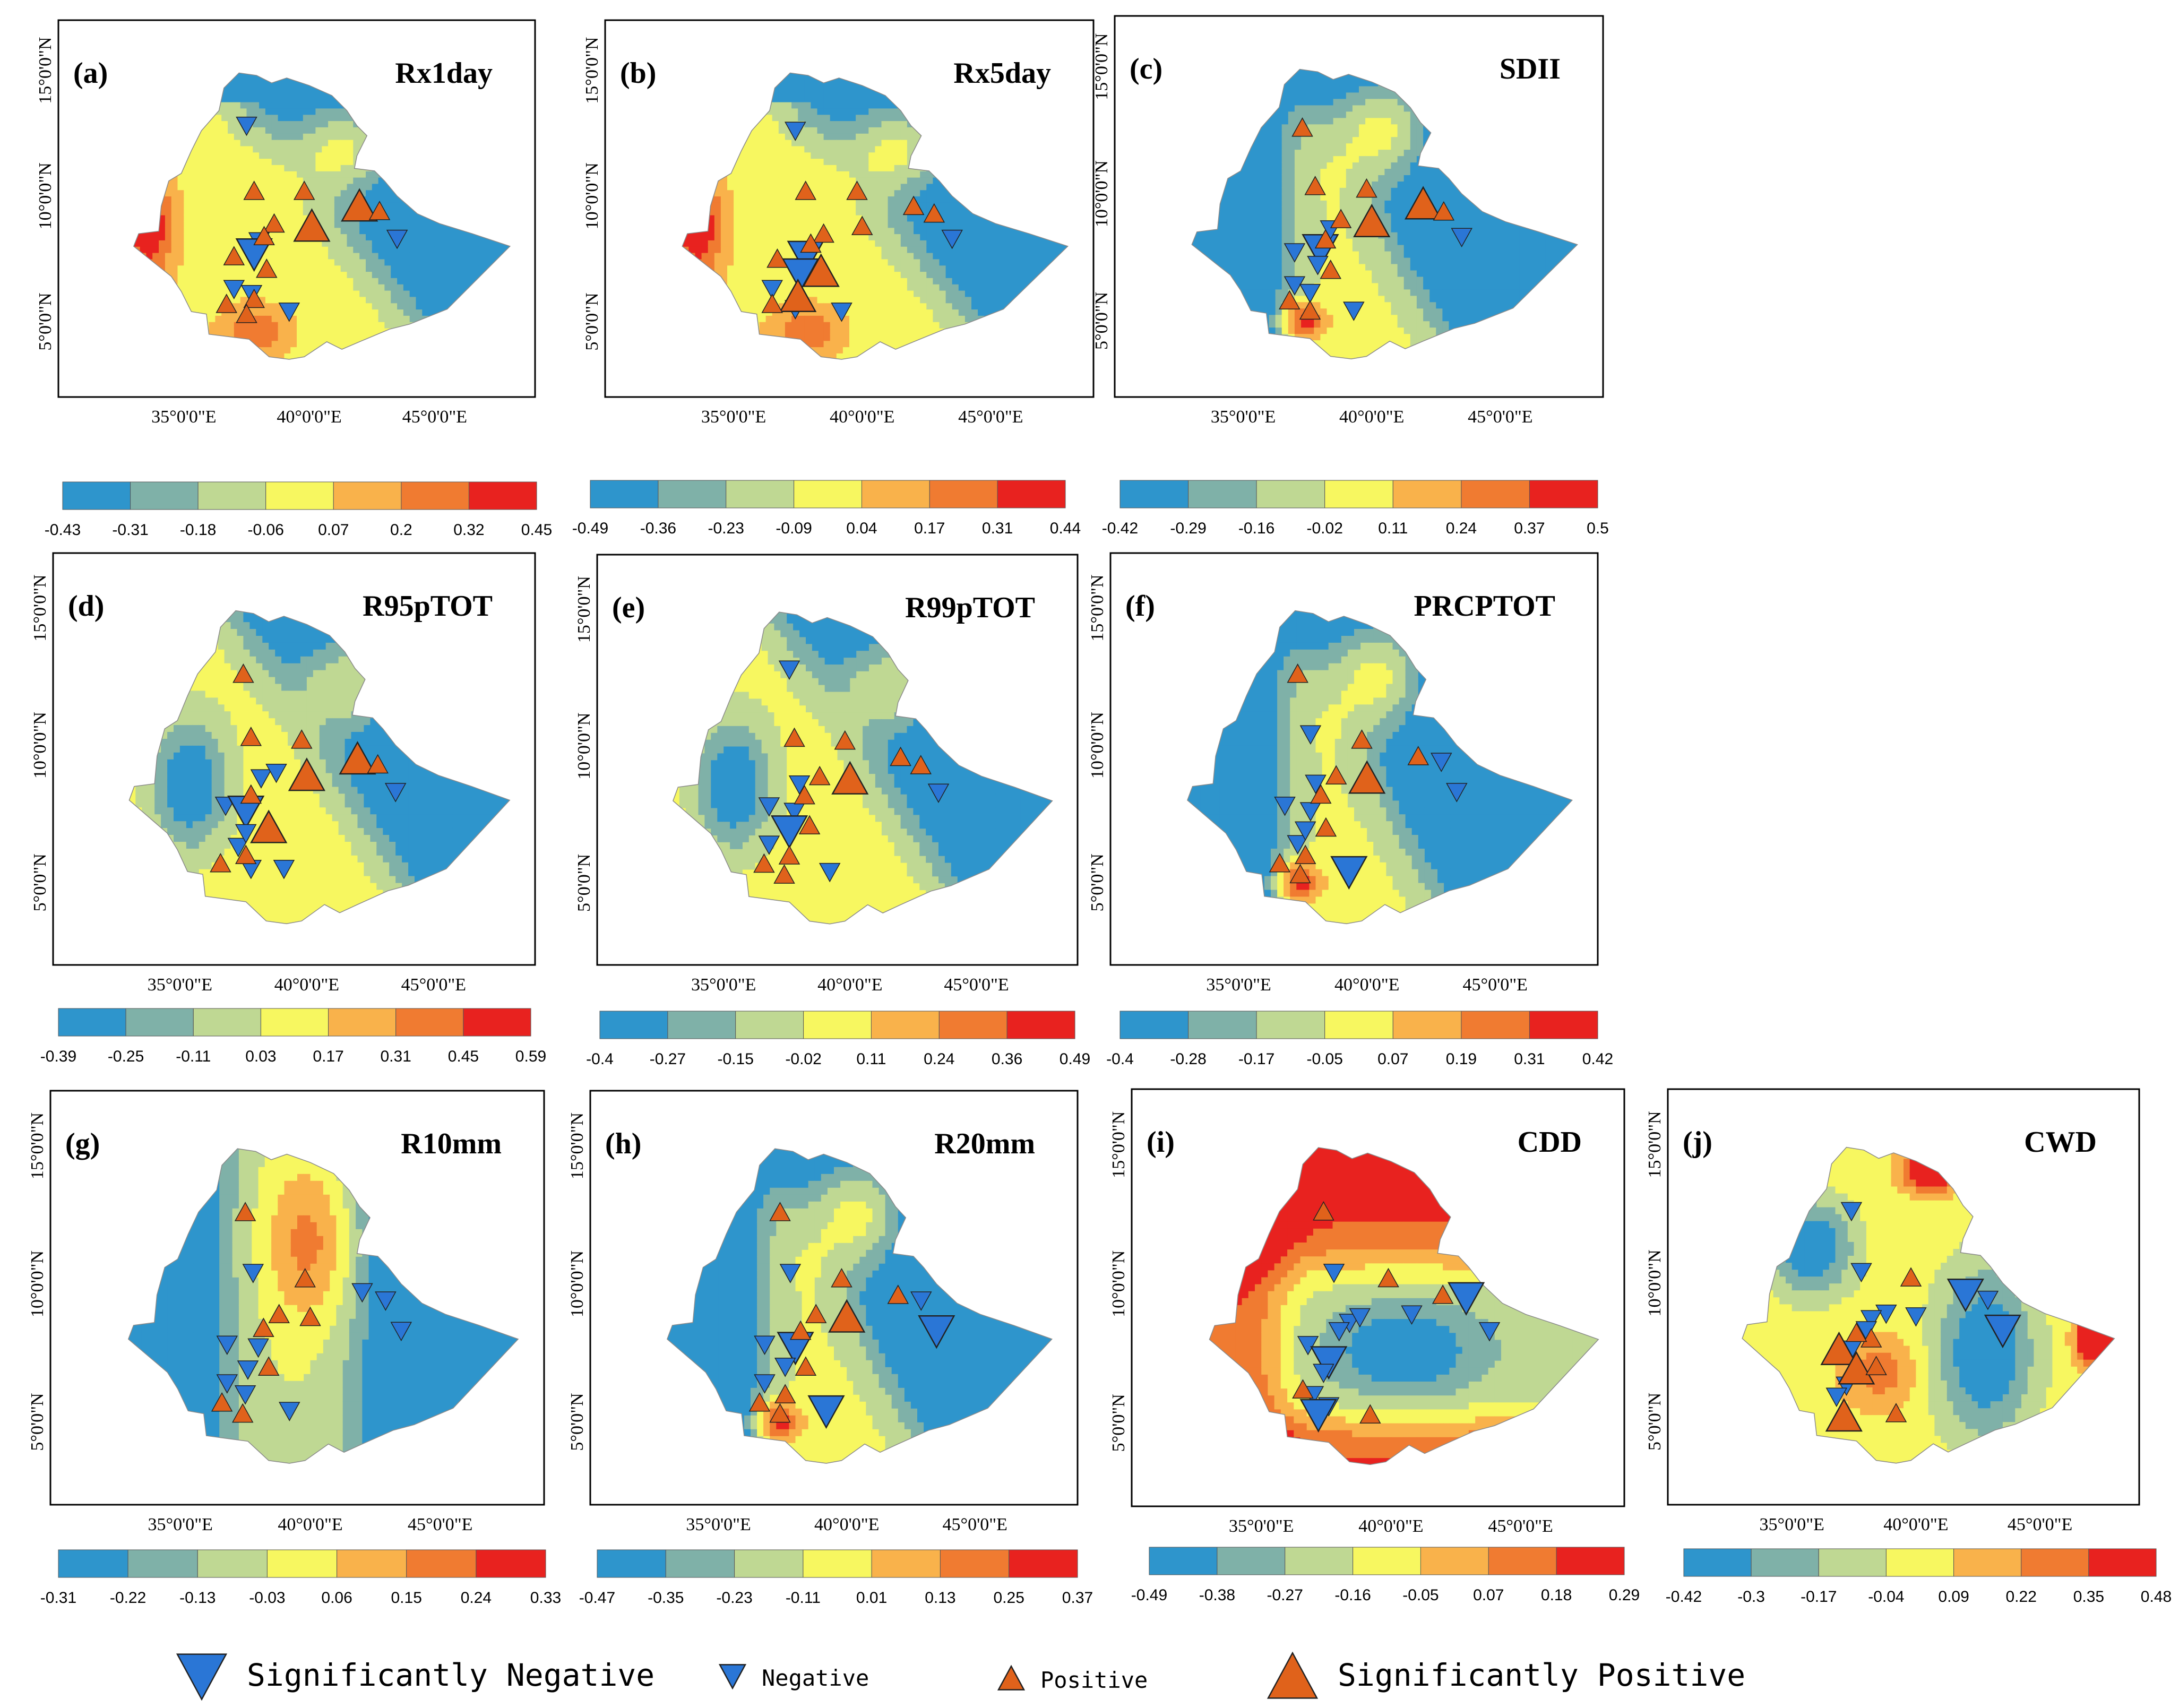 Image resolution: width=2179 pixels, height=1708 pixels. Describe the element at coordinates (434, 417) in the screenshot. I see `lon-tick-label: 45°0'0"E` at that location.